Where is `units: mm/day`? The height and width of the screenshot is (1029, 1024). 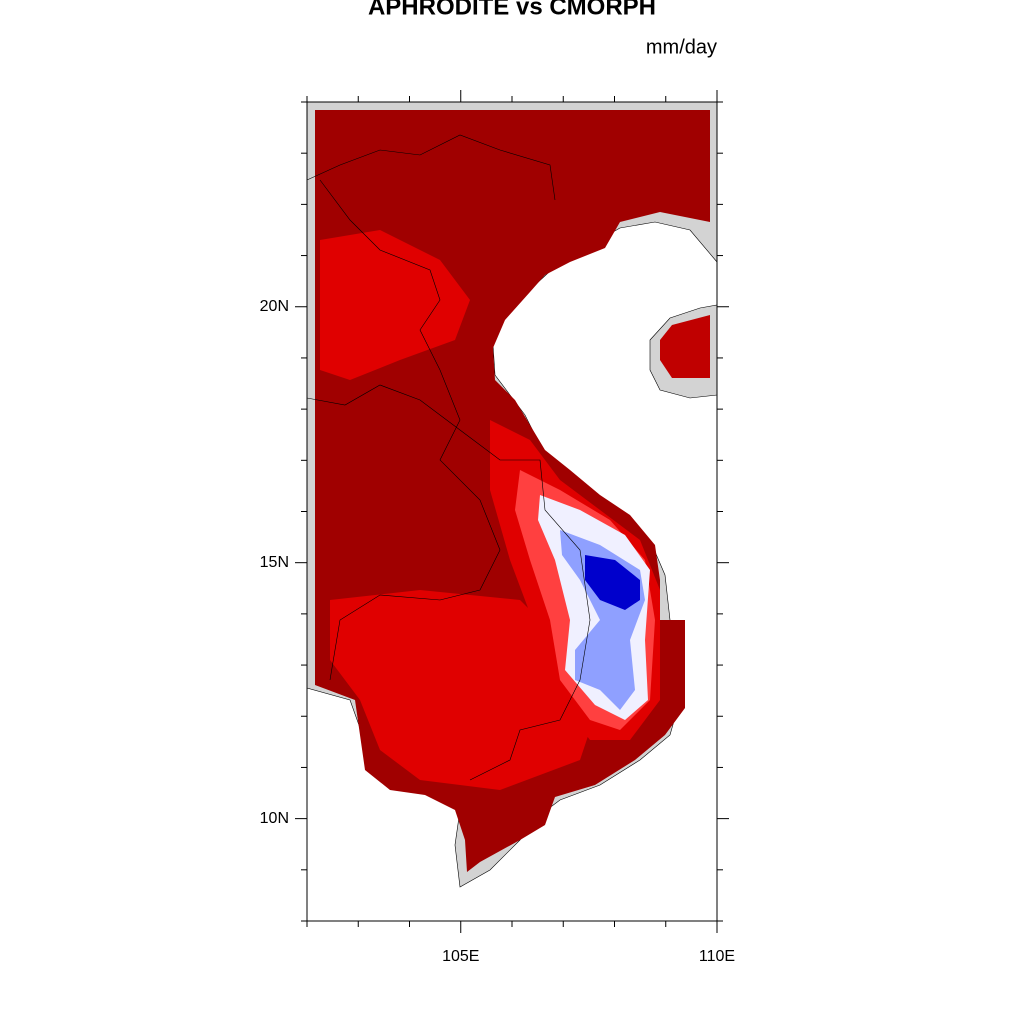
units: mm/day is located at coordinates (681, 47).